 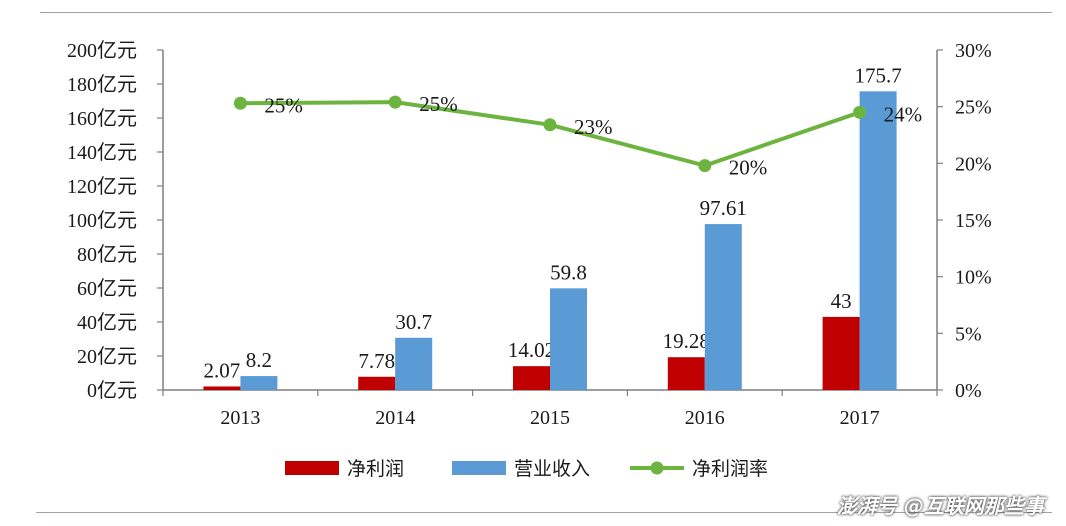 What do you see at coordinates (544, 512) in the screenshot?
I see `bottom-divider` at bounding box center [544, 512].